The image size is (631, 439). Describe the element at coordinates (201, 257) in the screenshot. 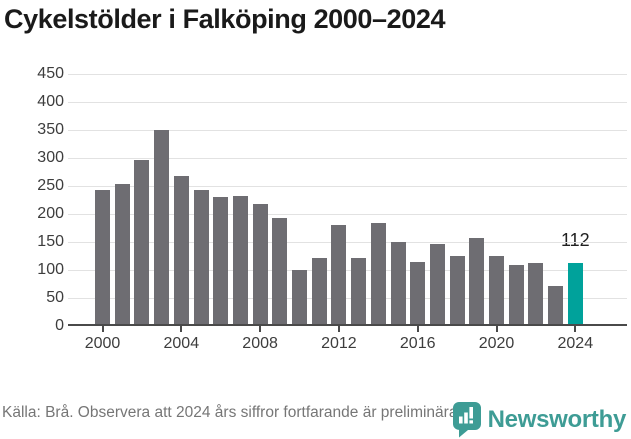

I see `bar-2005` at that location.